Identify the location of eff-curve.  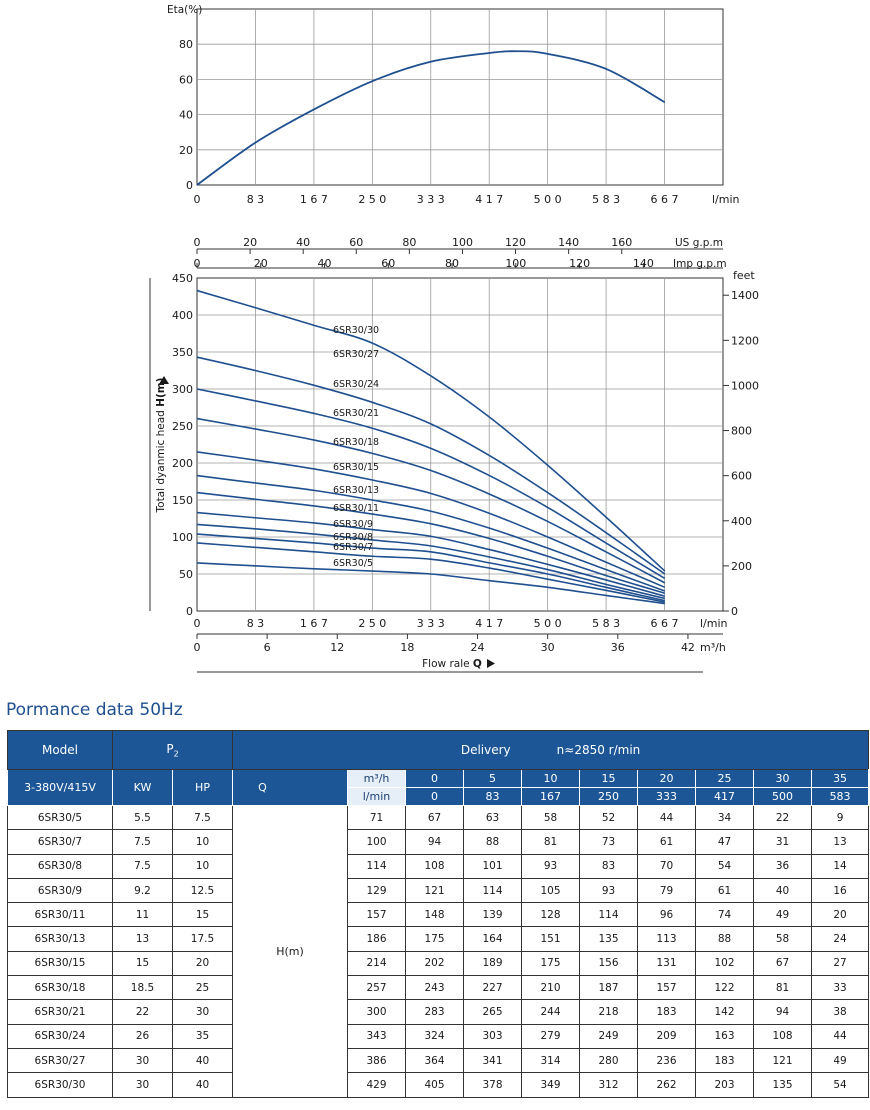
(431, 118).